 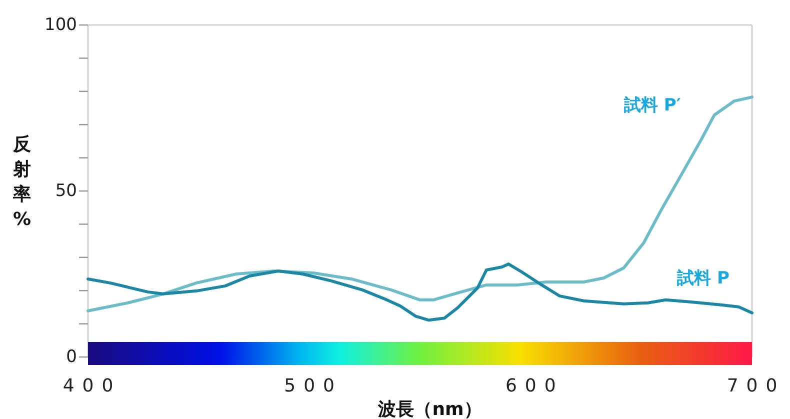 What do you see at coordinates (756, 386) in the screenshot?
I see `x-tick-label: 700` at bounding box center [756, 386].